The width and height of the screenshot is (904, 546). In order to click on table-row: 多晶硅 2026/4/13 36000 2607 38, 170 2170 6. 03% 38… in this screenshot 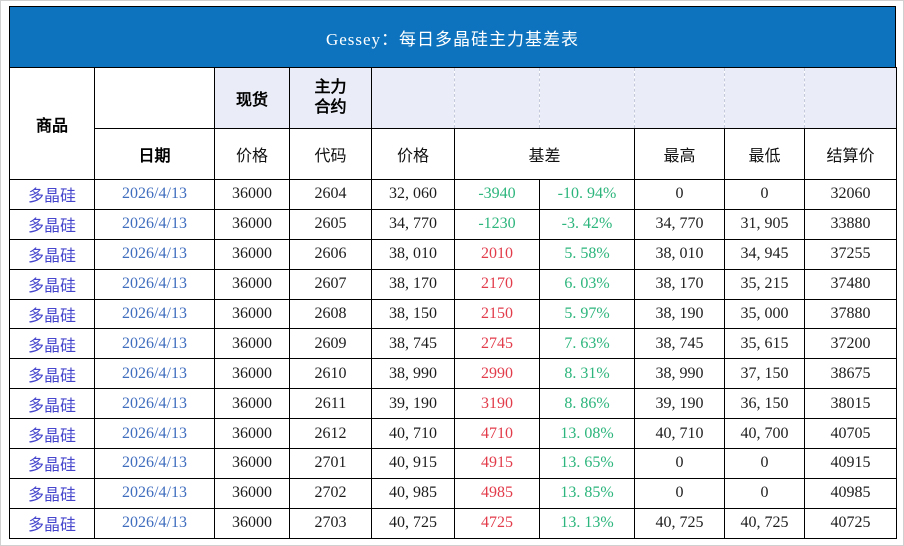, I will do `click(453, 284)`.